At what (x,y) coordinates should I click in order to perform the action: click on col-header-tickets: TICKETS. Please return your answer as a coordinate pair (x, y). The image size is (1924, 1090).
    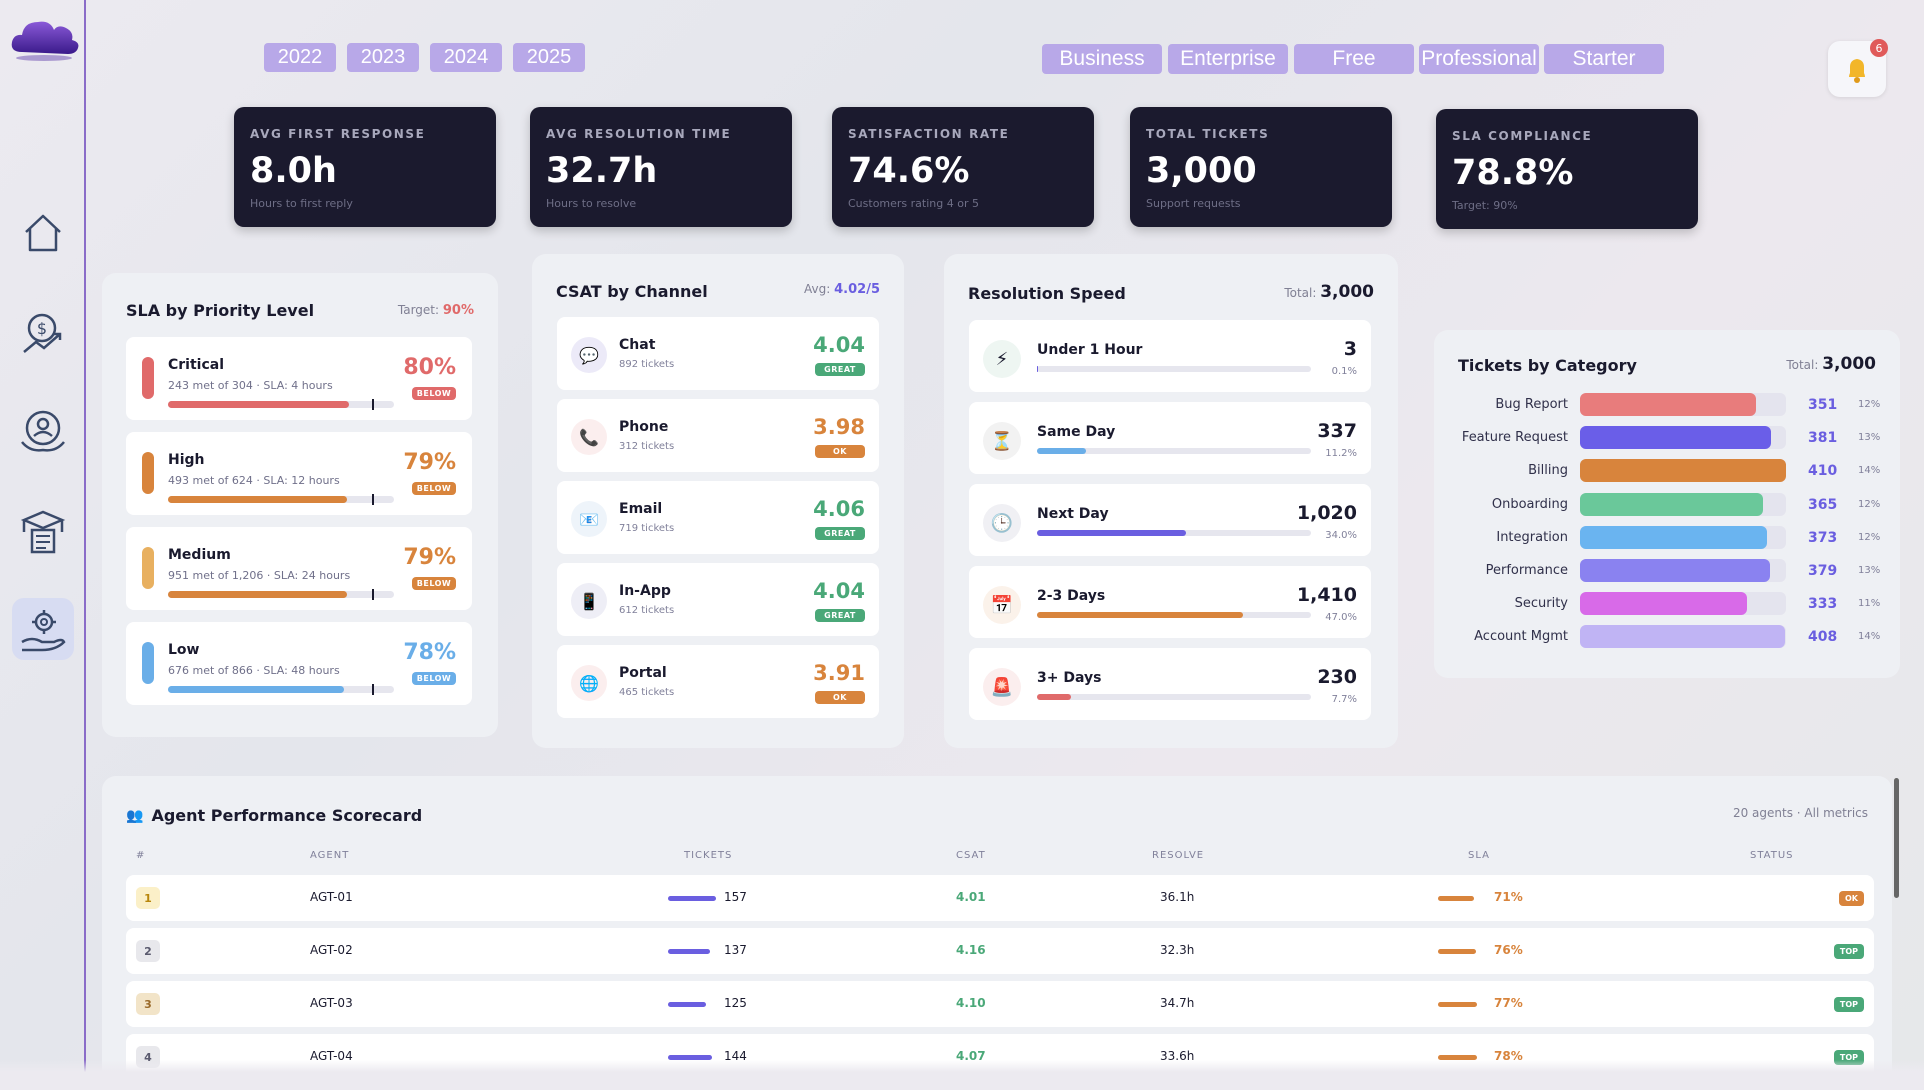
    Looking at the image, I should click on (708, 855).